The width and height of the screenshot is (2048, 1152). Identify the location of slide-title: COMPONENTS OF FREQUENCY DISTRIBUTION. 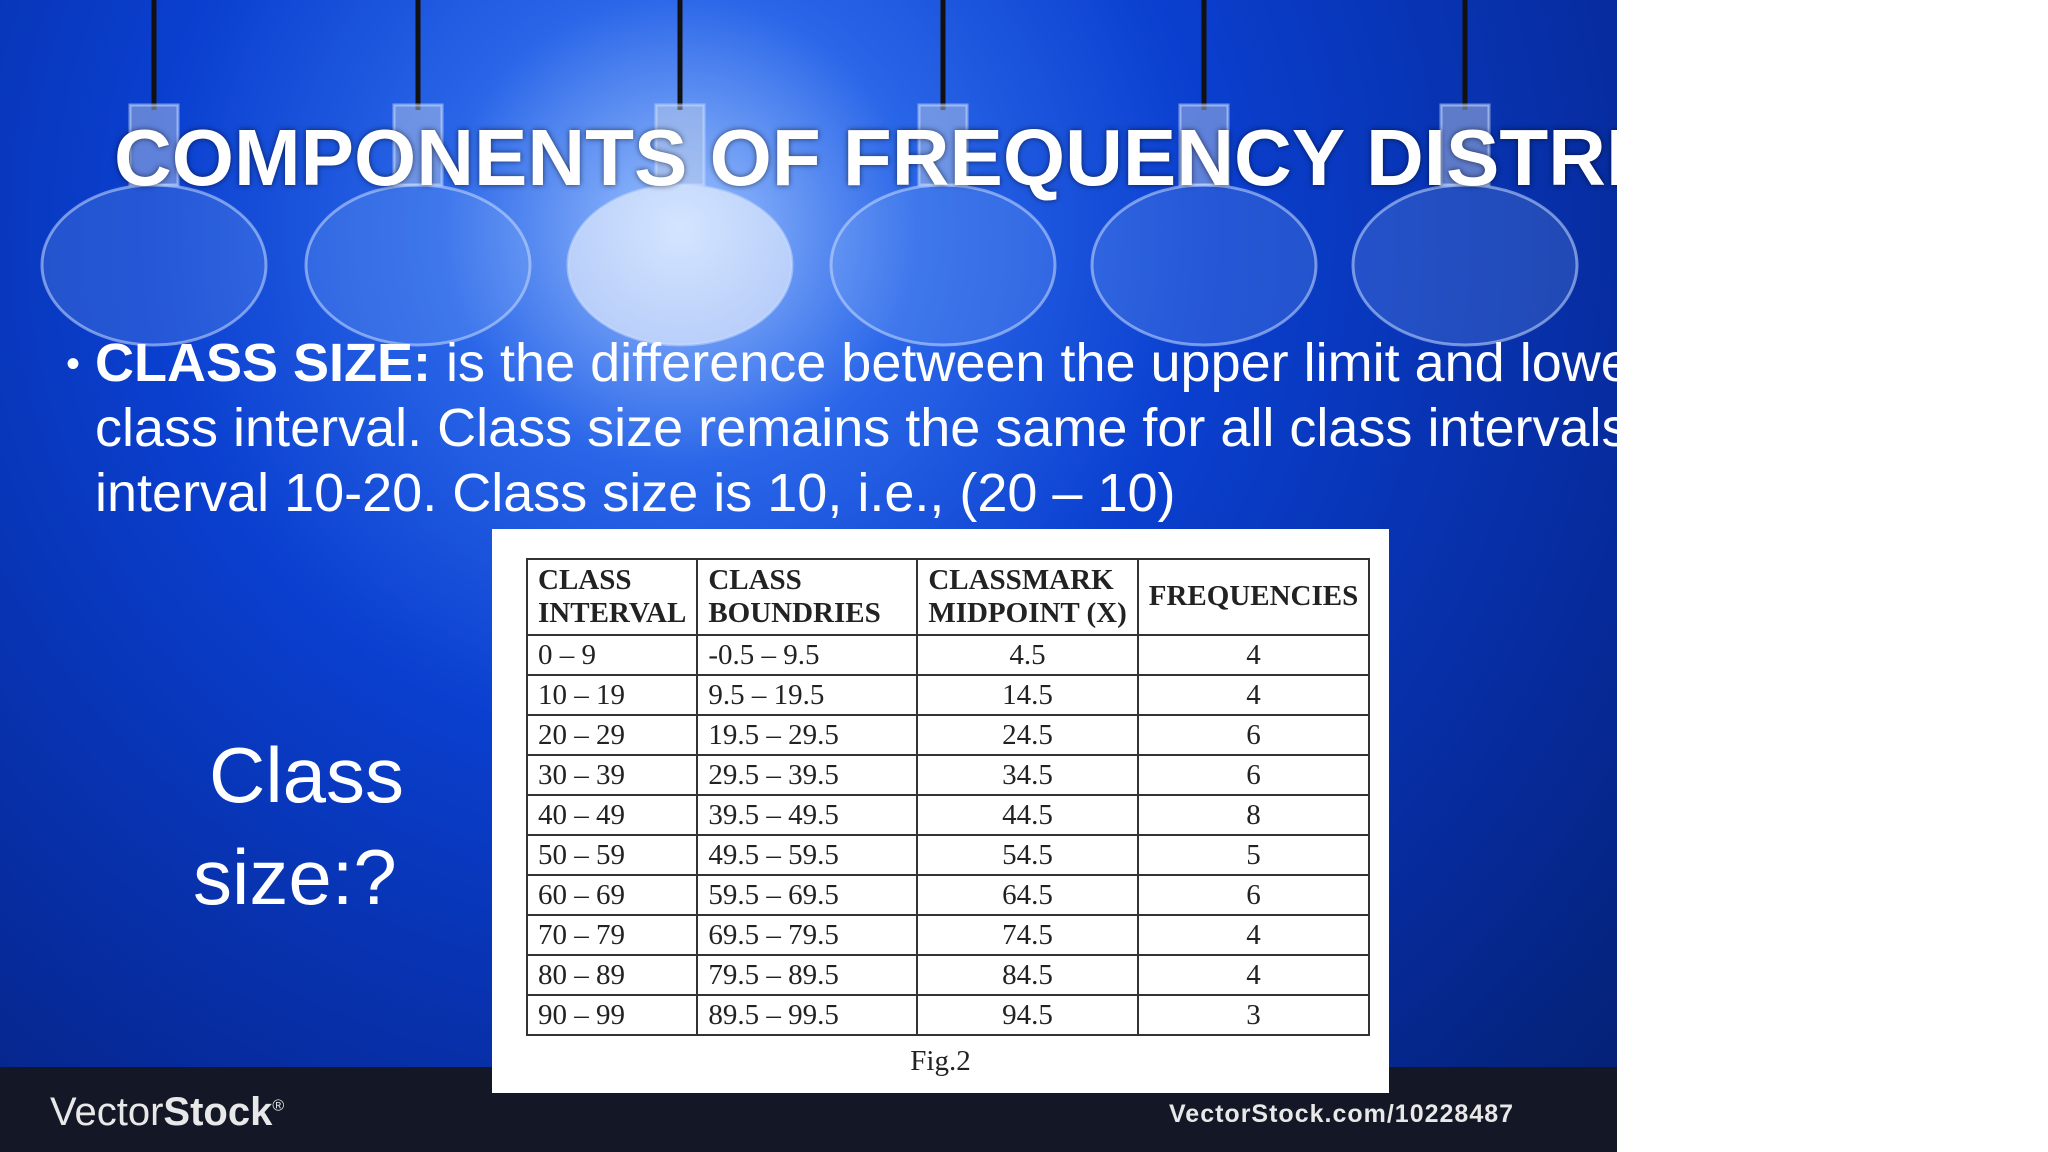
(865, 157).